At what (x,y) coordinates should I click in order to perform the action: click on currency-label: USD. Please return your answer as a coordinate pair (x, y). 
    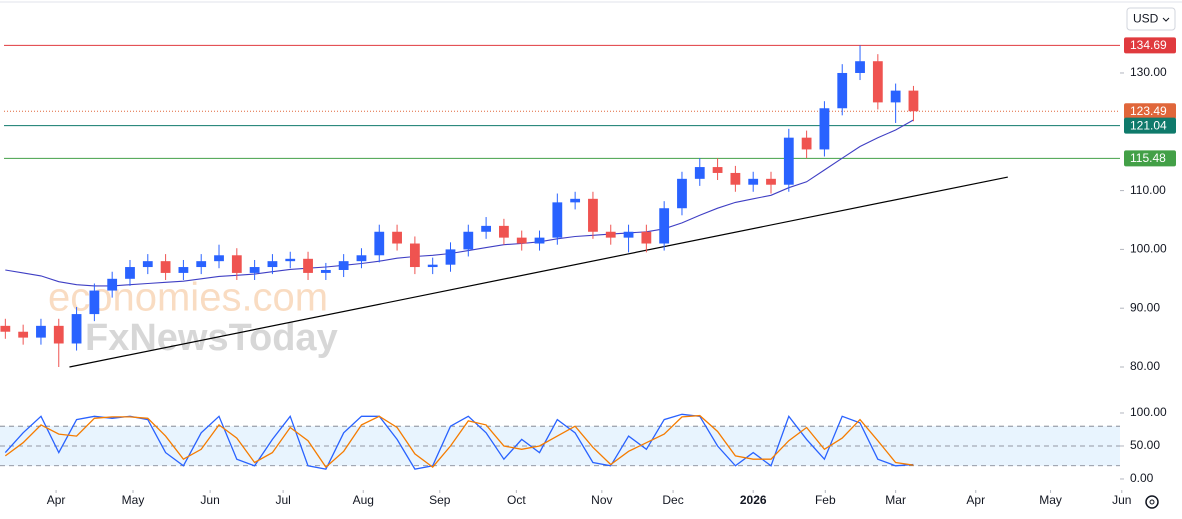
    Looking at the image, I should click on (1146, 19).